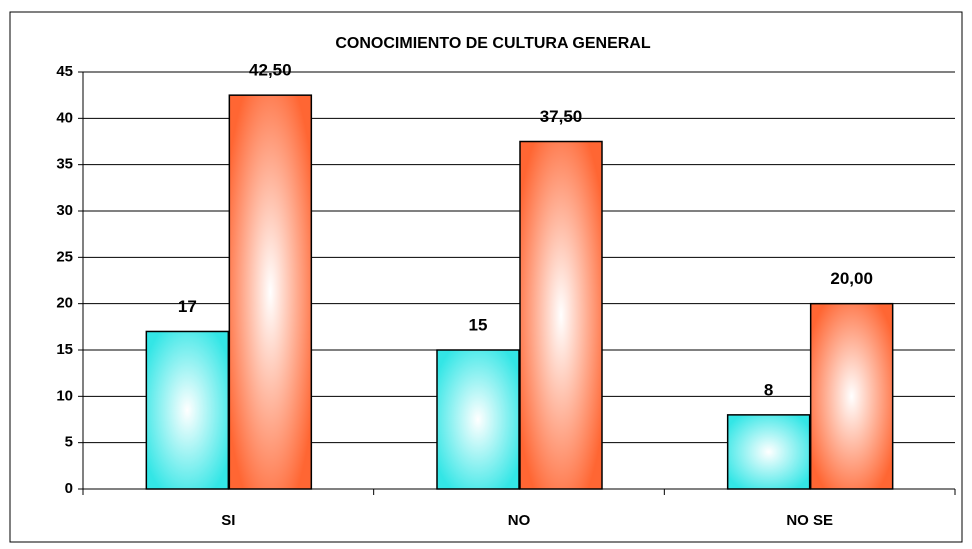 This screenshot has height=549, width=972. Describe the element at coordinates (69, 488) in the screenshot. I see `y-tick-label: 0` at that location.